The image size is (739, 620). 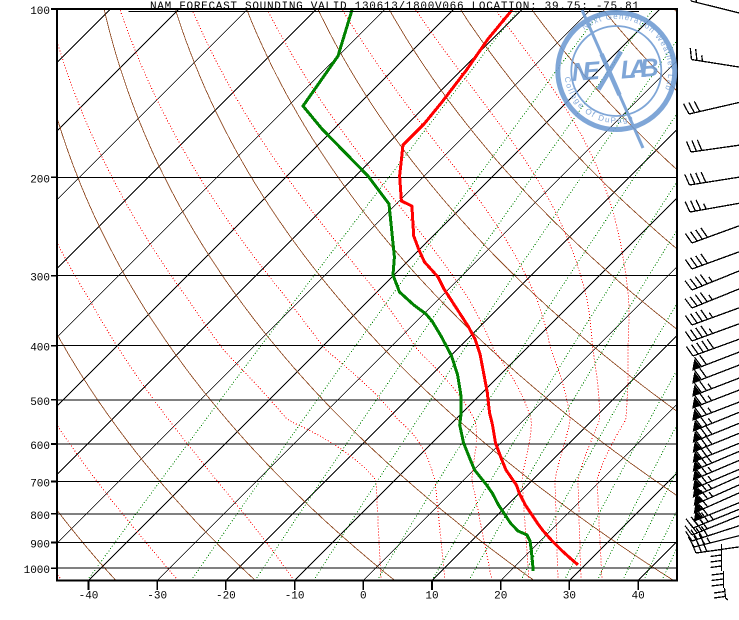 I want to click on svg-text: 0, so click(x=363, y=597).